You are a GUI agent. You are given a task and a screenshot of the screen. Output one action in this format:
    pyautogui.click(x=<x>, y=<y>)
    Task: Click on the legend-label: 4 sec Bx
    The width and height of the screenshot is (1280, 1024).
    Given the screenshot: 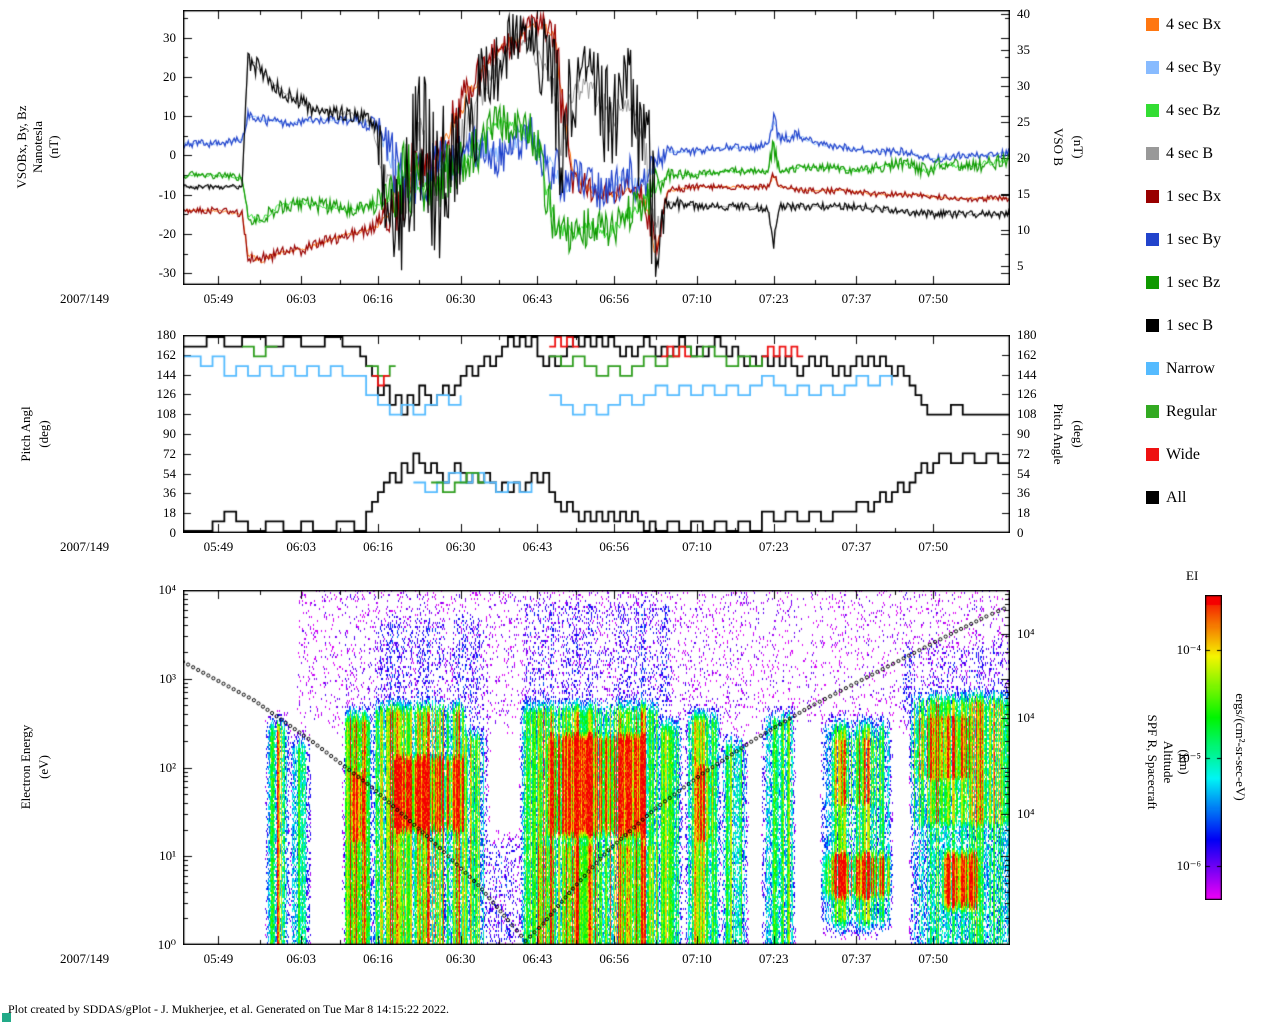 What is the action you would take?
    pyautogui.click(x=1194, y=24)
    